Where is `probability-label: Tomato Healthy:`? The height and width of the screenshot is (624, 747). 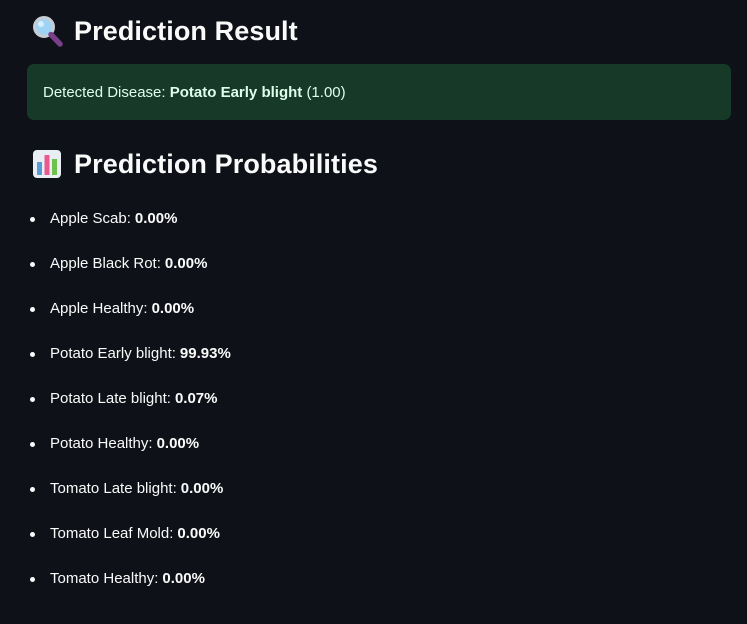
probability-label: Tomato Healthy: is located at coordinates (104, 578).